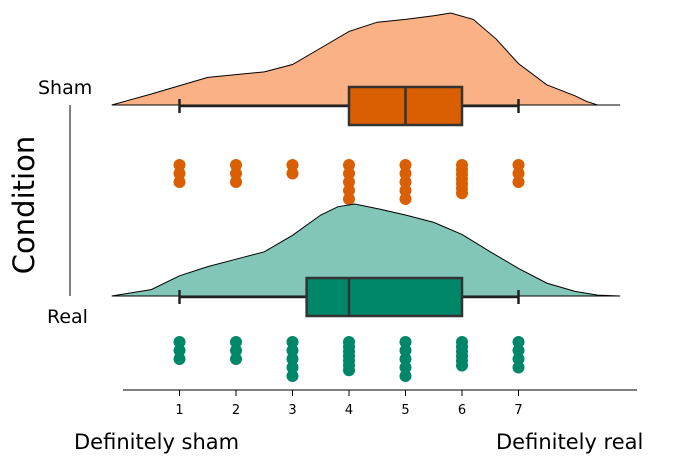 The image size is (673, 457). I want to click on box-real, so click(384, 297).